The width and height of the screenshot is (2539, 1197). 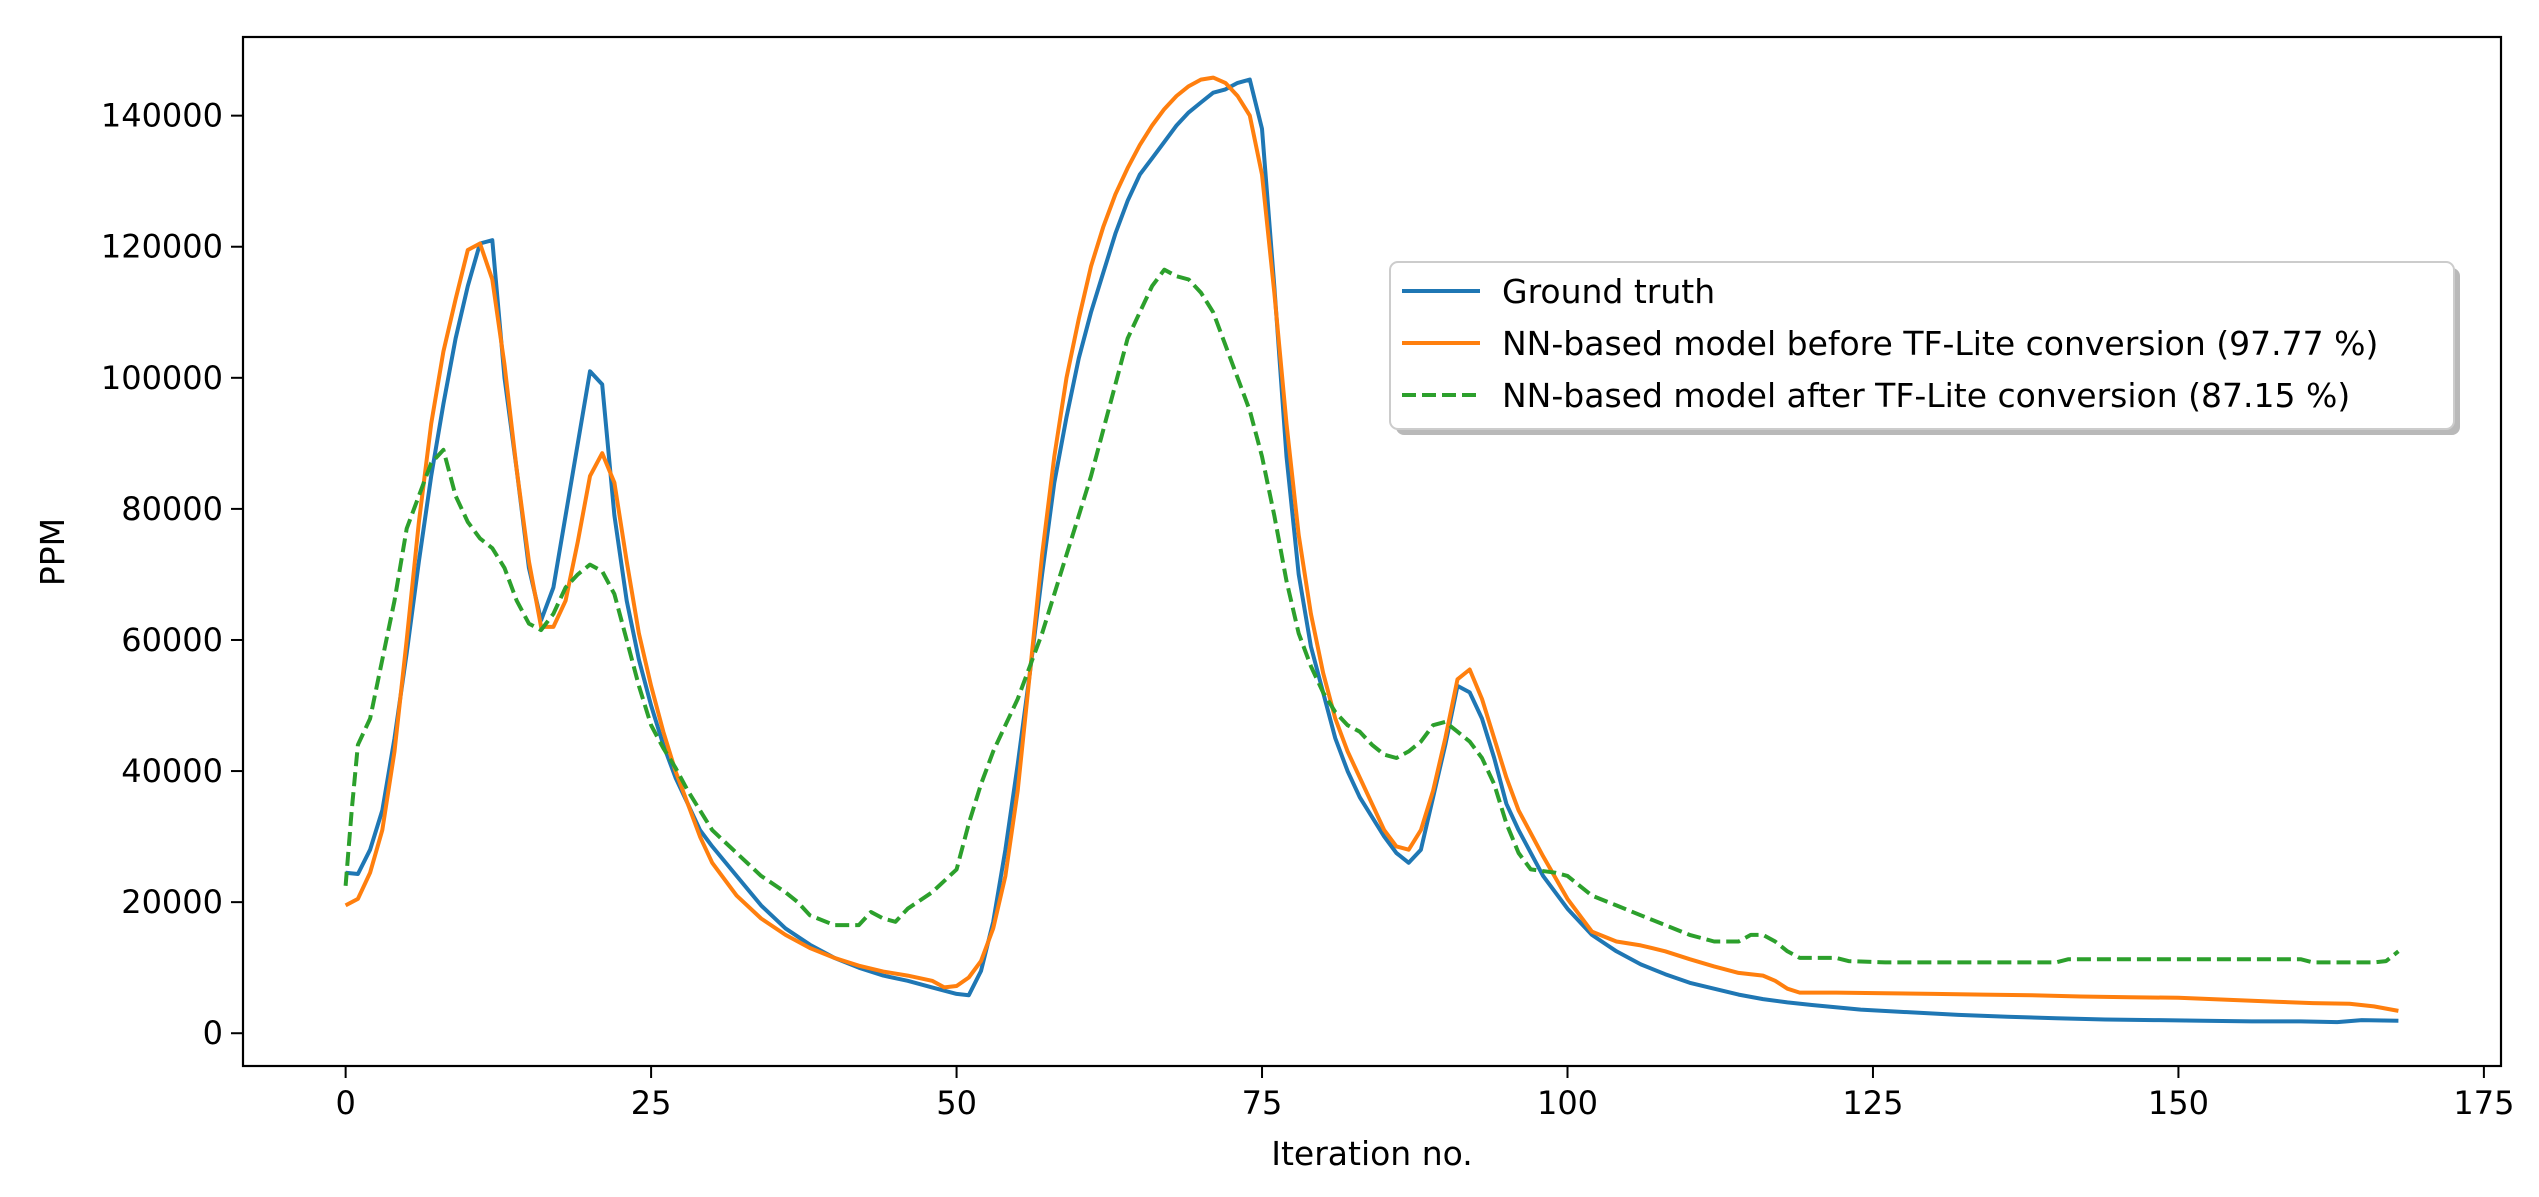 I want to click on y-tick-label: 60000, so click(x=172, y=640).